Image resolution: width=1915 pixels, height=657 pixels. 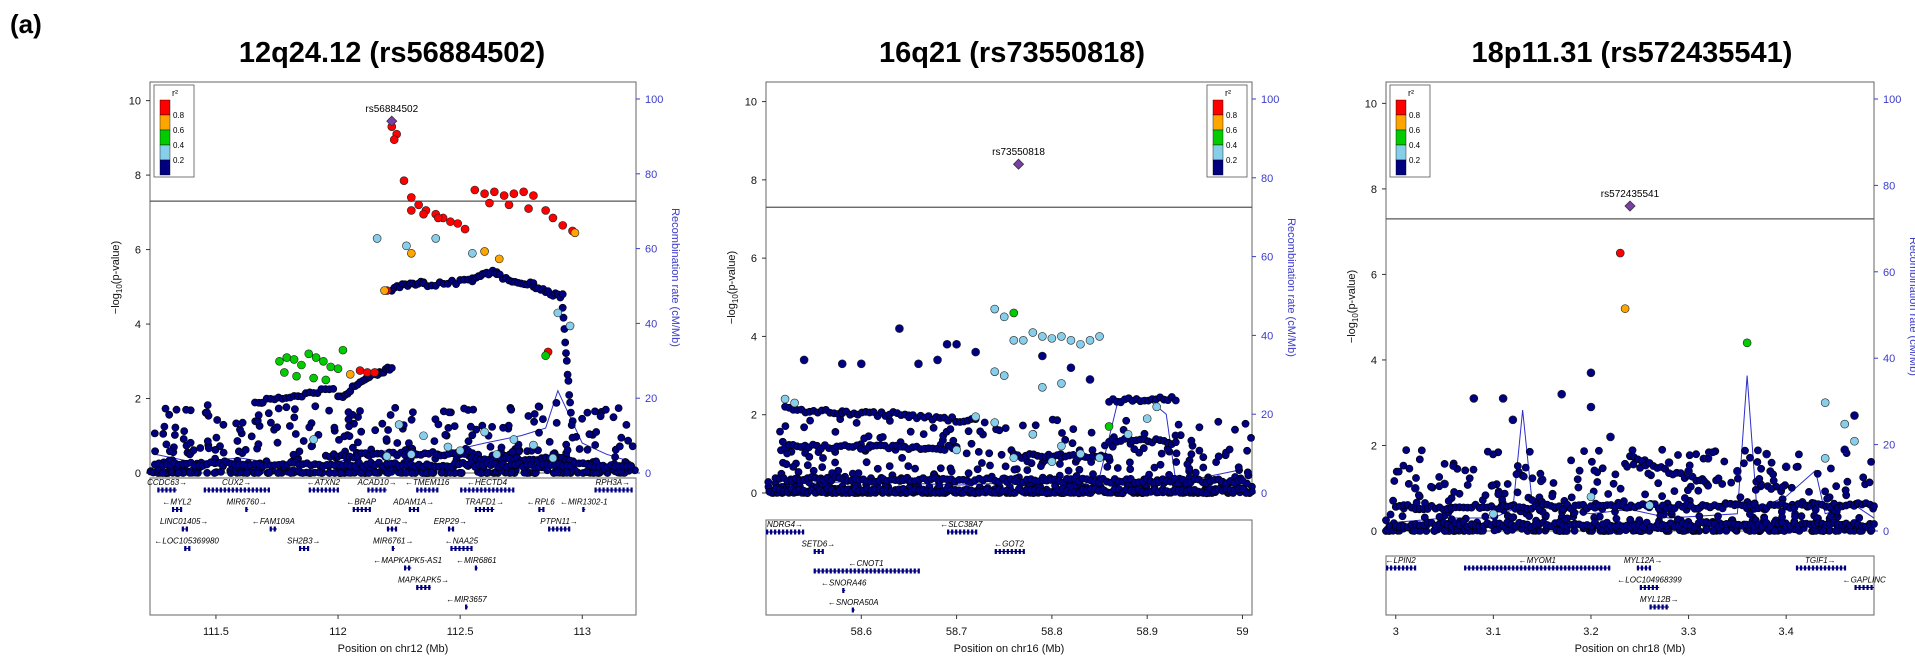 I want to click on y-tick-label: 4, so click(x=754, y=337).